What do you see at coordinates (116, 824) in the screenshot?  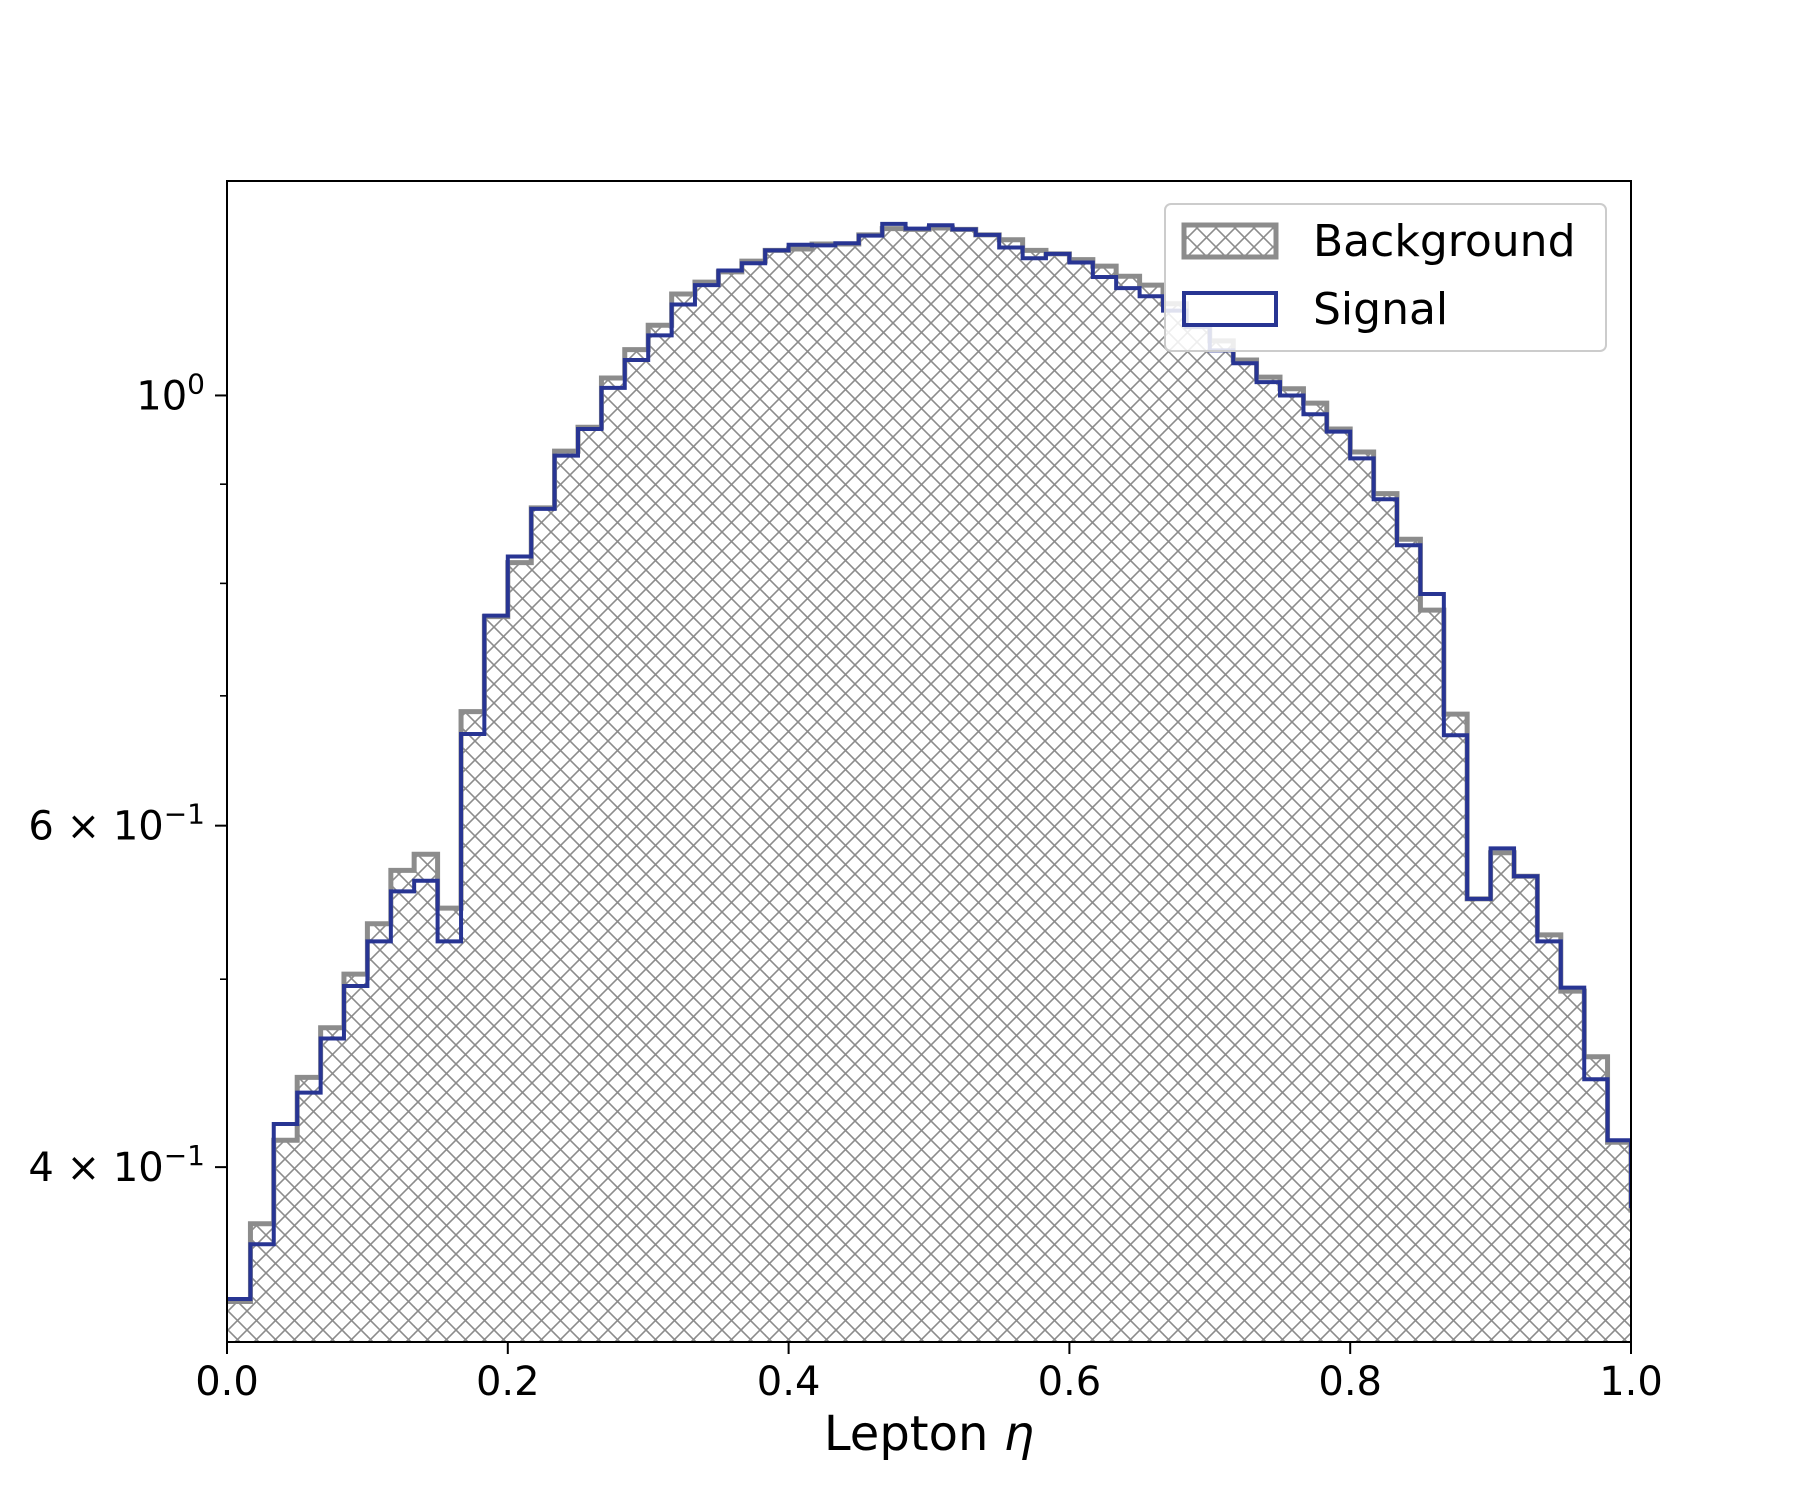 I see `y-tick-label: 6 × 10⁻¹` at bounding box center [116, 824].